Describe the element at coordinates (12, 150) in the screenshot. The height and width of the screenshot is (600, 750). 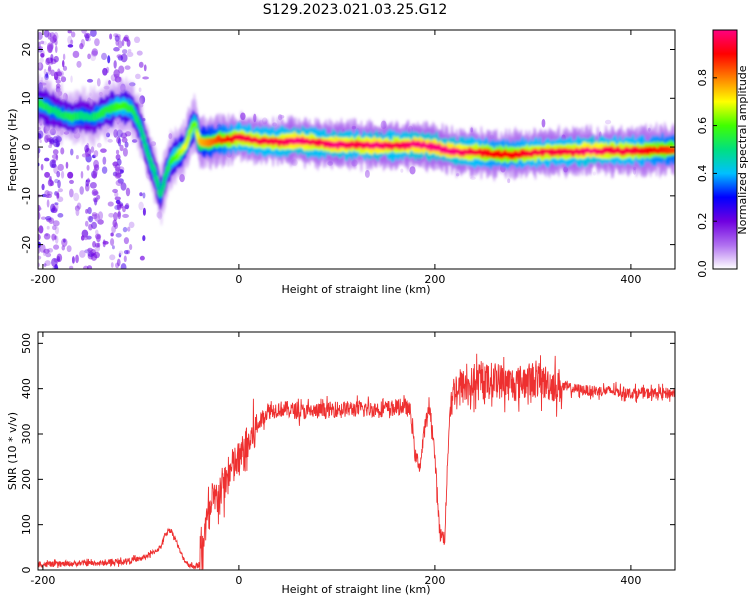
I see `spectrogram-y-label: Frequency (Hz)` at that location.